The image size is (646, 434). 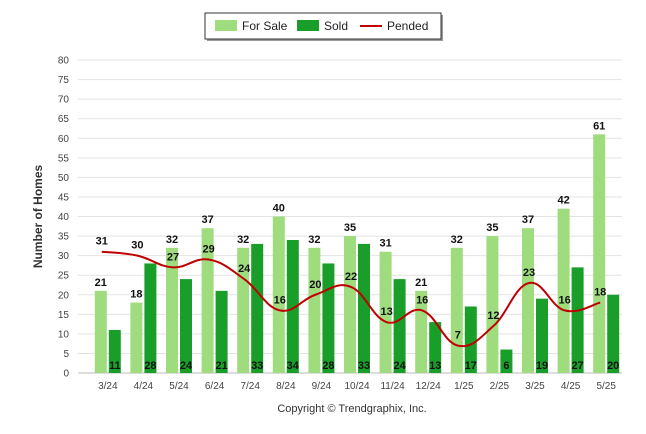 What do you see at coordinates (613, 366) in the screenshot?
I see `data-label-sold: 20` at bounding box center [613, 366].